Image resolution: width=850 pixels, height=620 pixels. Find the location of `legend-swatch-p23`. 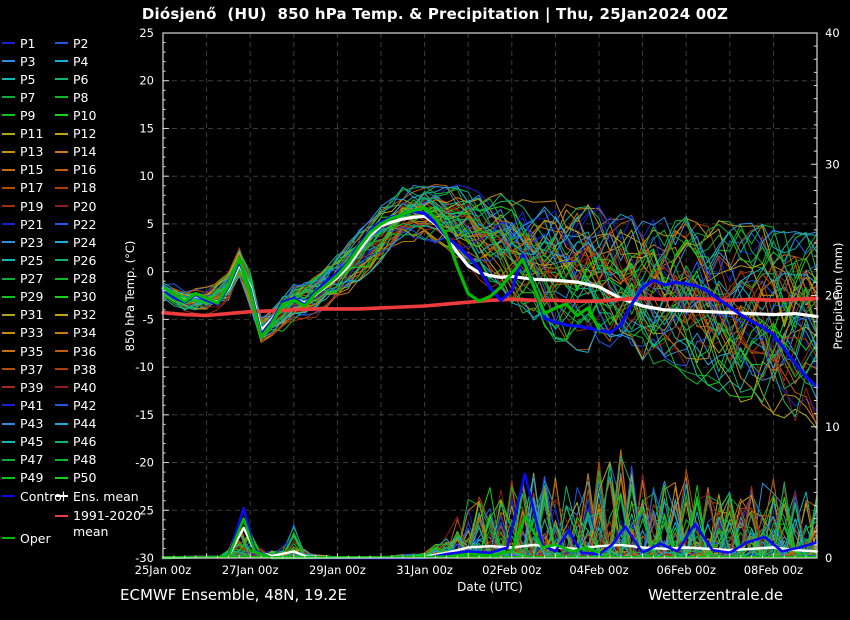

legend-swatch-p23 is located at coordinates (8, 242).